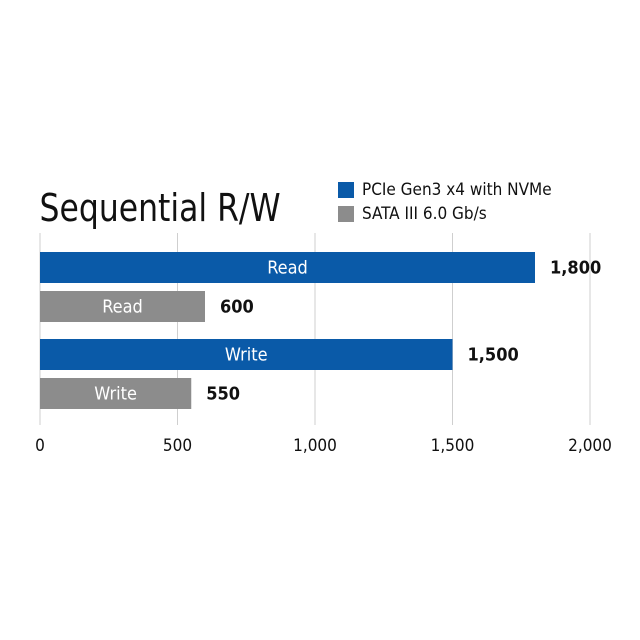 This screenshot has width=640, height=640. What do you see at coordinates (177, 446) in the screenshot?
I see `x-tick-label: 500` at bounding box center [177, 446].